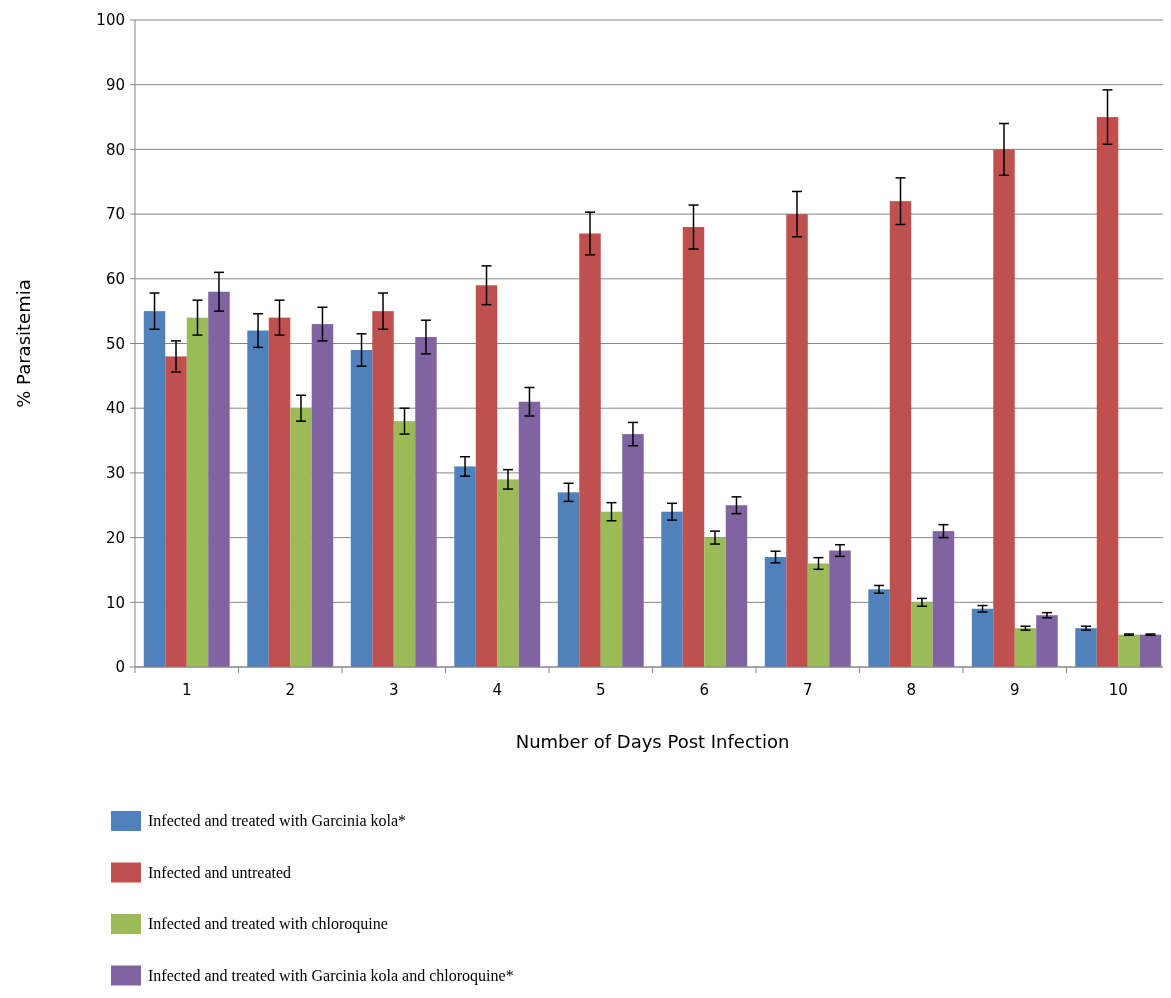  Describe the element at coordinates (1118, 690) in the screenshot. I see `x-tick-label: 10` at that location.